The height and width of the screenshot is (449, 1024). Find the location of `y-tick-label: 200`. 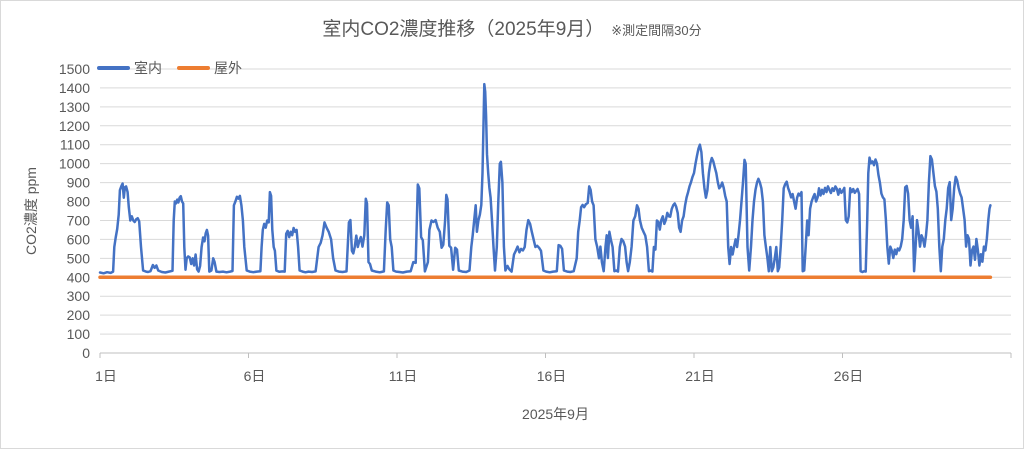

y-tick-label: 200 is located at coordinates (79, 315).